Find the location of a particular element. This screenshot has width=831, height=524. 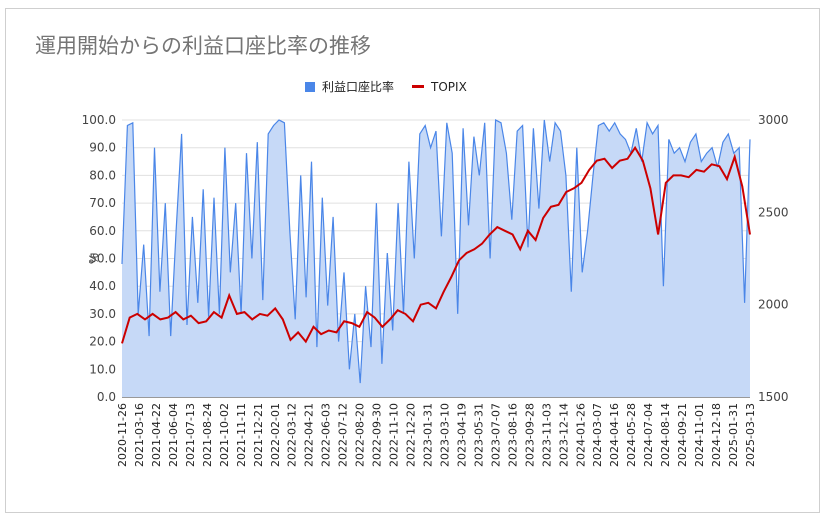

x-tick-label: 2023-04-19 is located at coordinates (462, 435).